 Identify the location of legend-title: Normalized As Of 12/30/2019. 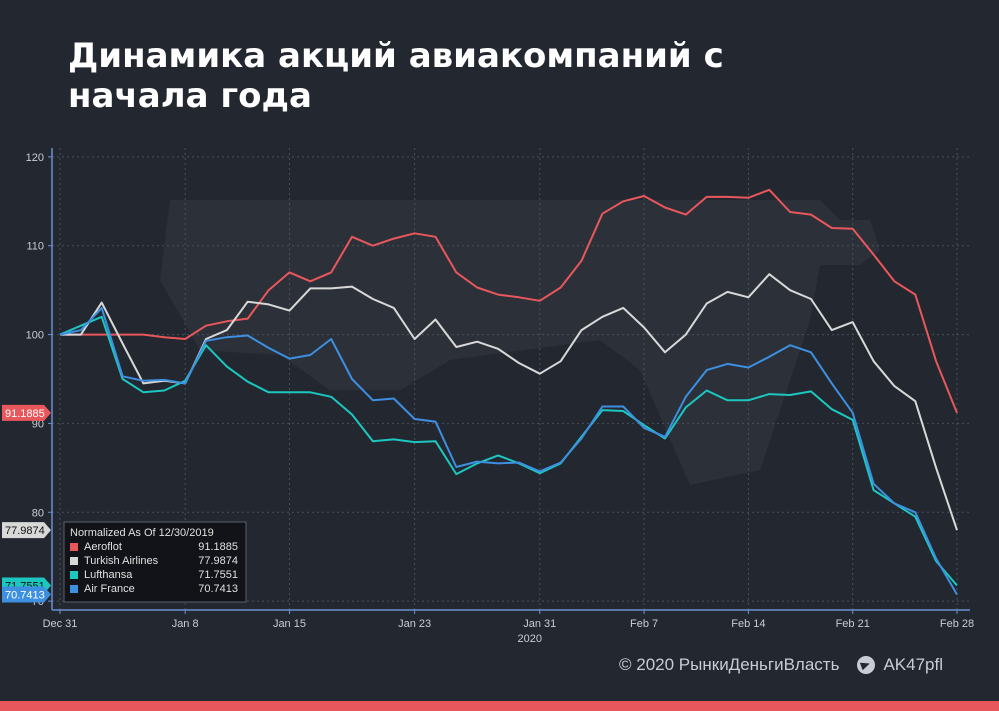
(142, 533).